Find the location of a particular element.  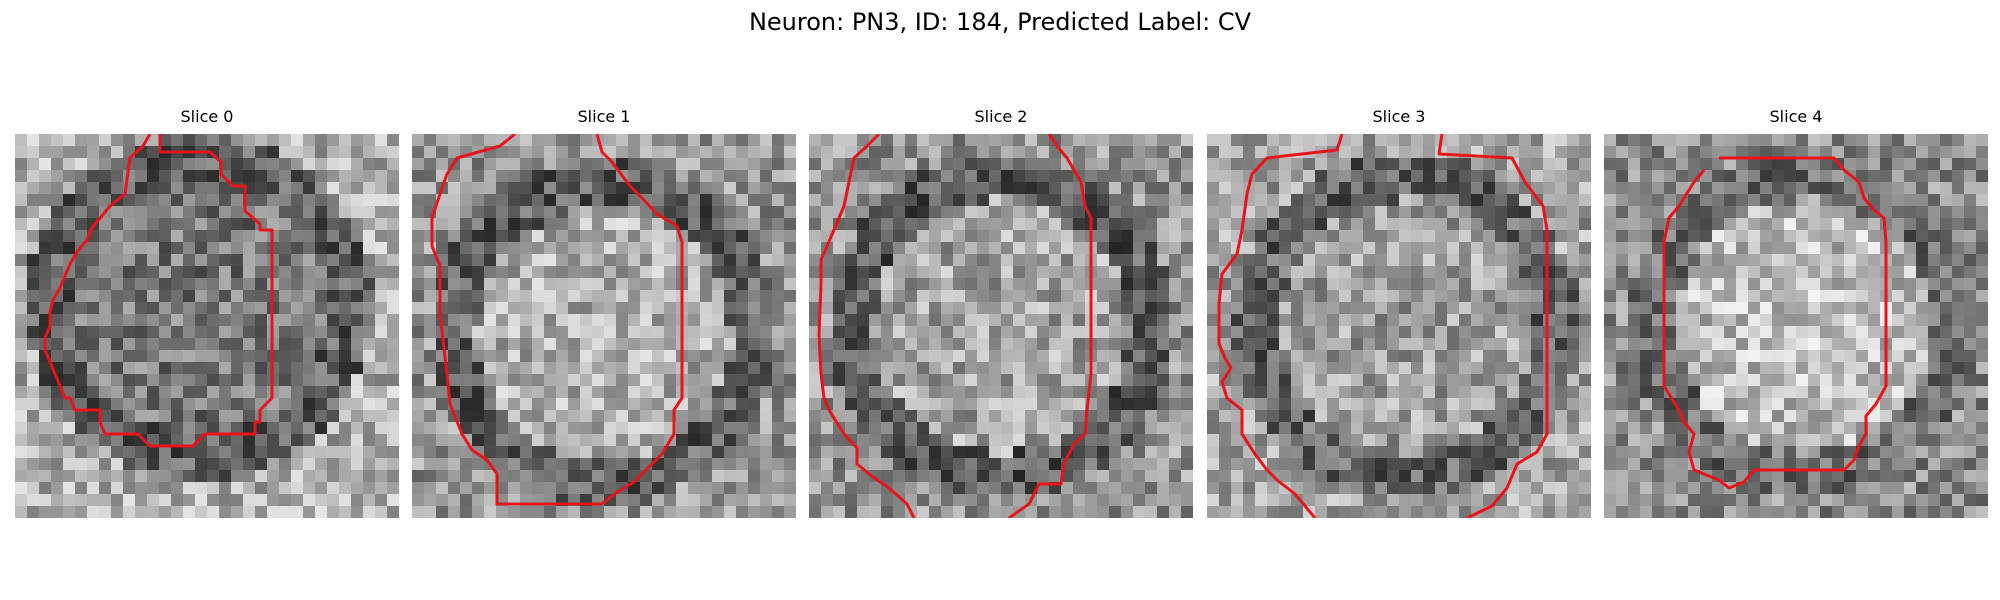

slice-panel-4: Slice 4 is located at coordinates (1796, 316).